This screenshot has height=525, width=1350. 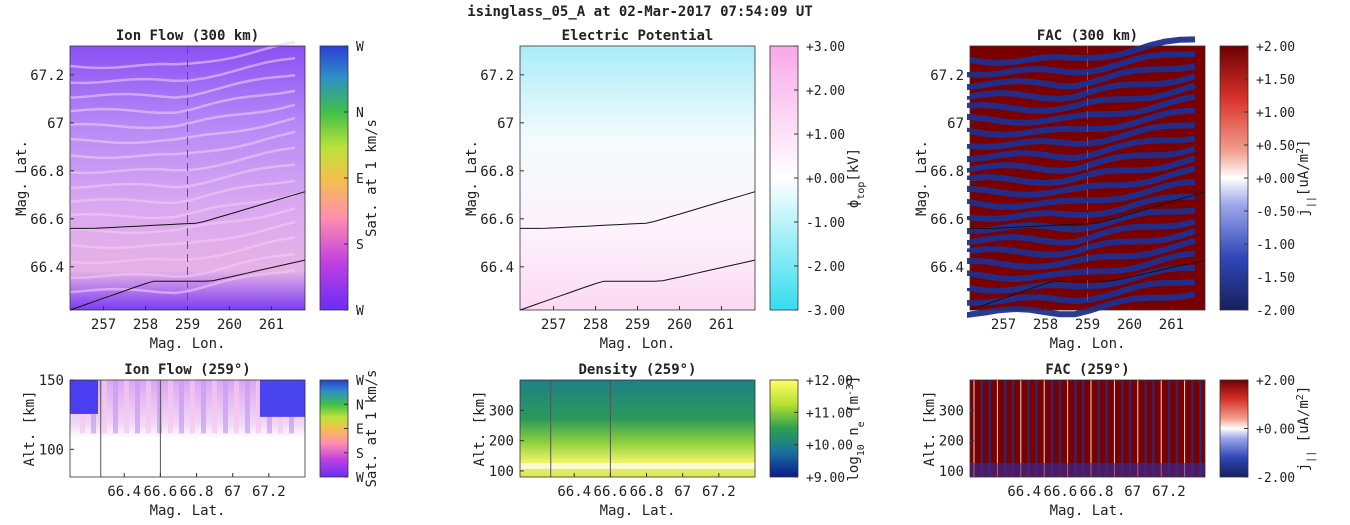 I want to click on colorbar-tick-label: E, so click(x=360, y=179).